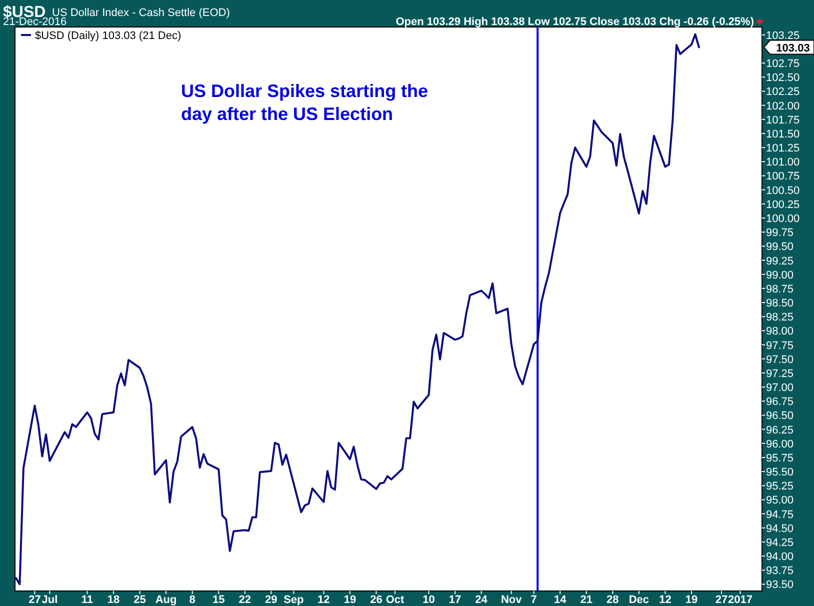  Describe the element at coordinates (793, 48) in the screenshot. I see `text: 103.03` at that location.